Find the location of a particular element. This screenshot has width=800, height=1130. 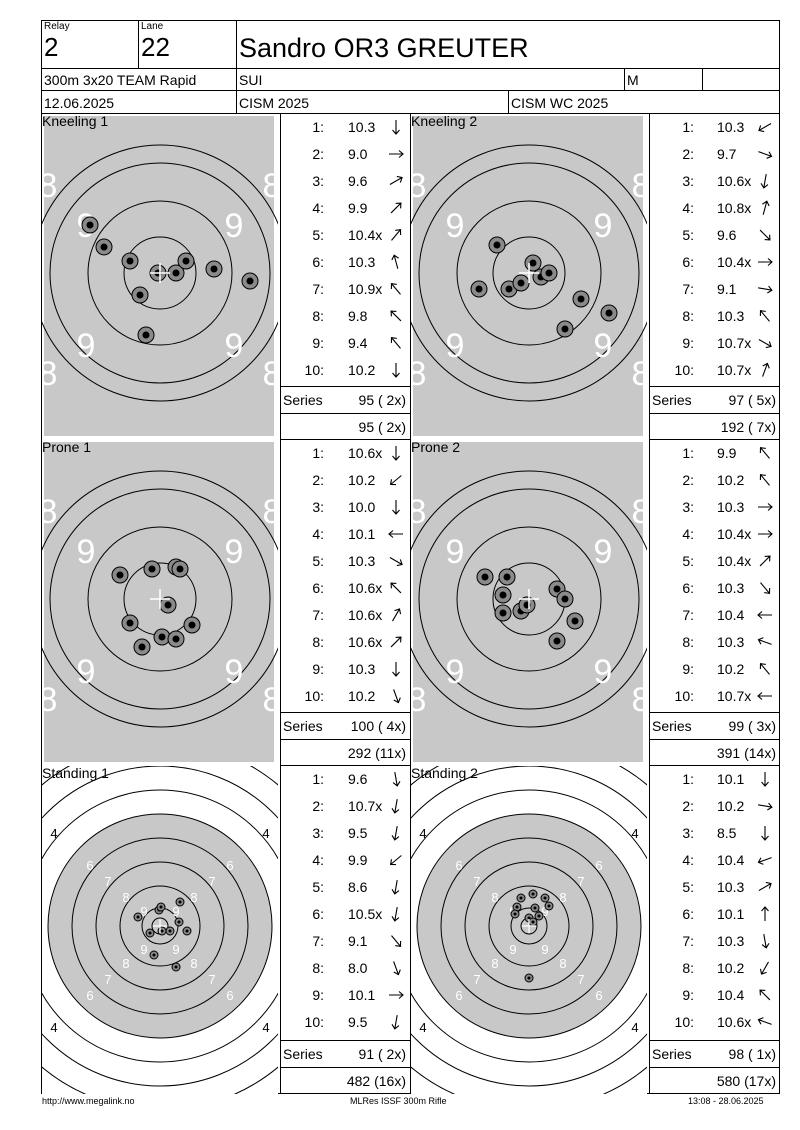

running-total-row: 95 ( 2x) is located at coordinates (345, 426).